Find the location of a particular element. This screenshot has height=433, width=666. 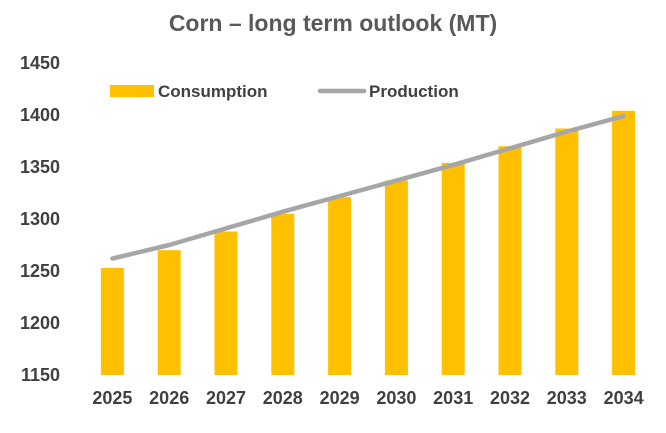

x-tick-label: 2031 is located at coordinates (453, 398).